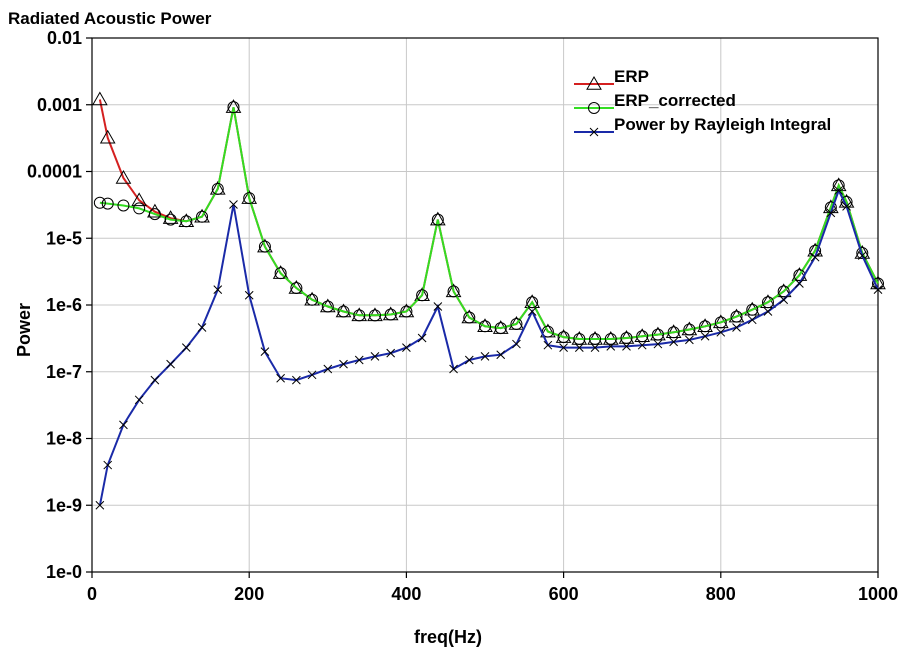 This screenshot has width=898, height=652. Describe the element at coordinates (675, 100) in the screenshot. I see `legend-label: ERP_corrected` at that location.